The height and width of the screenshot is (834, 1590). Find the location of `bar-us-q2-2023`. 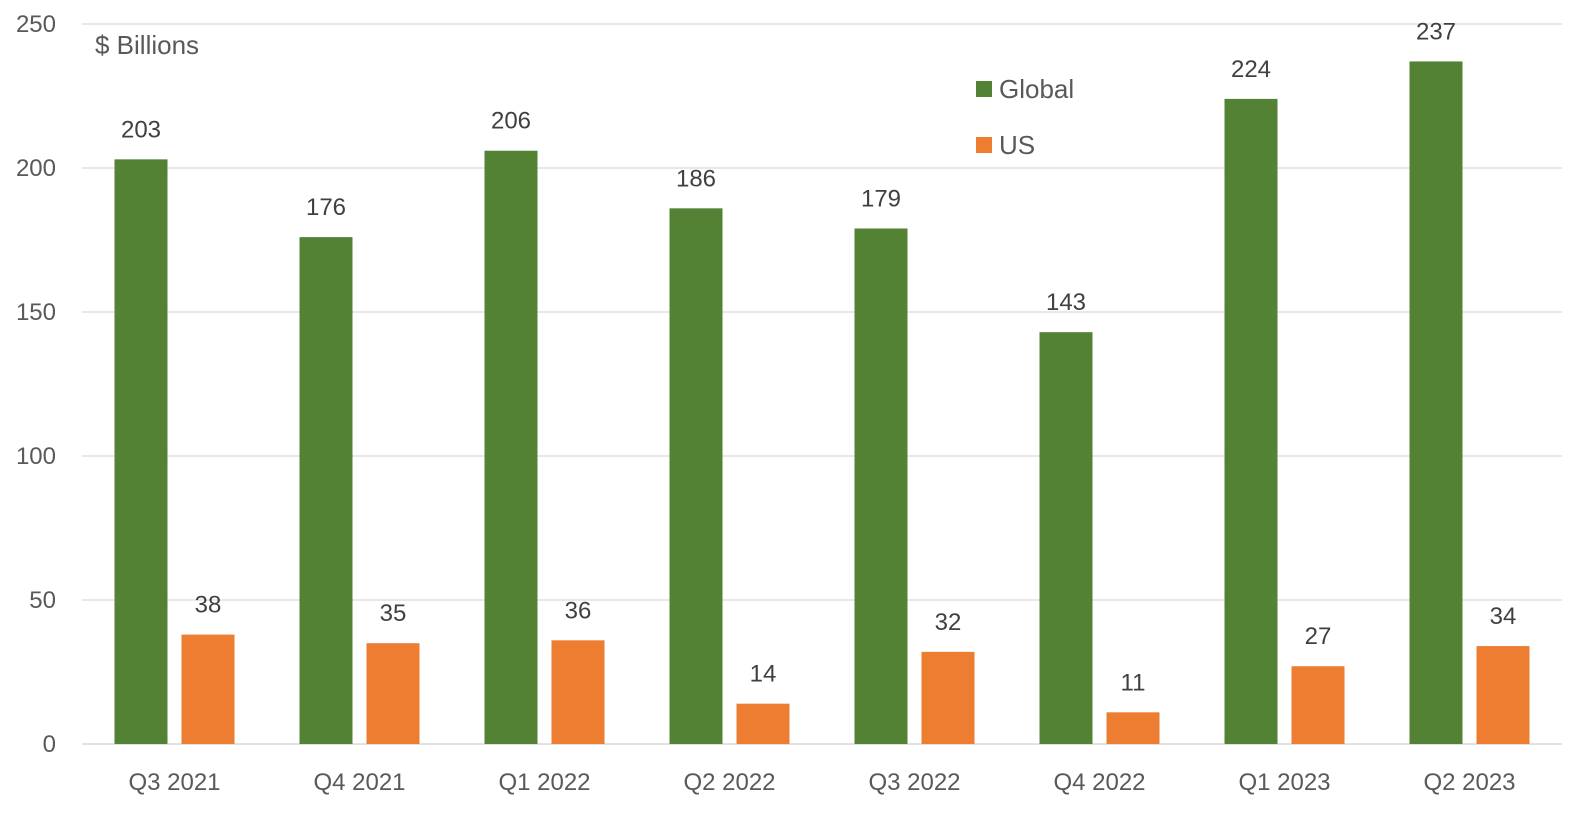

bar-us-q2-2023 is located at coordinates (1503, 695).